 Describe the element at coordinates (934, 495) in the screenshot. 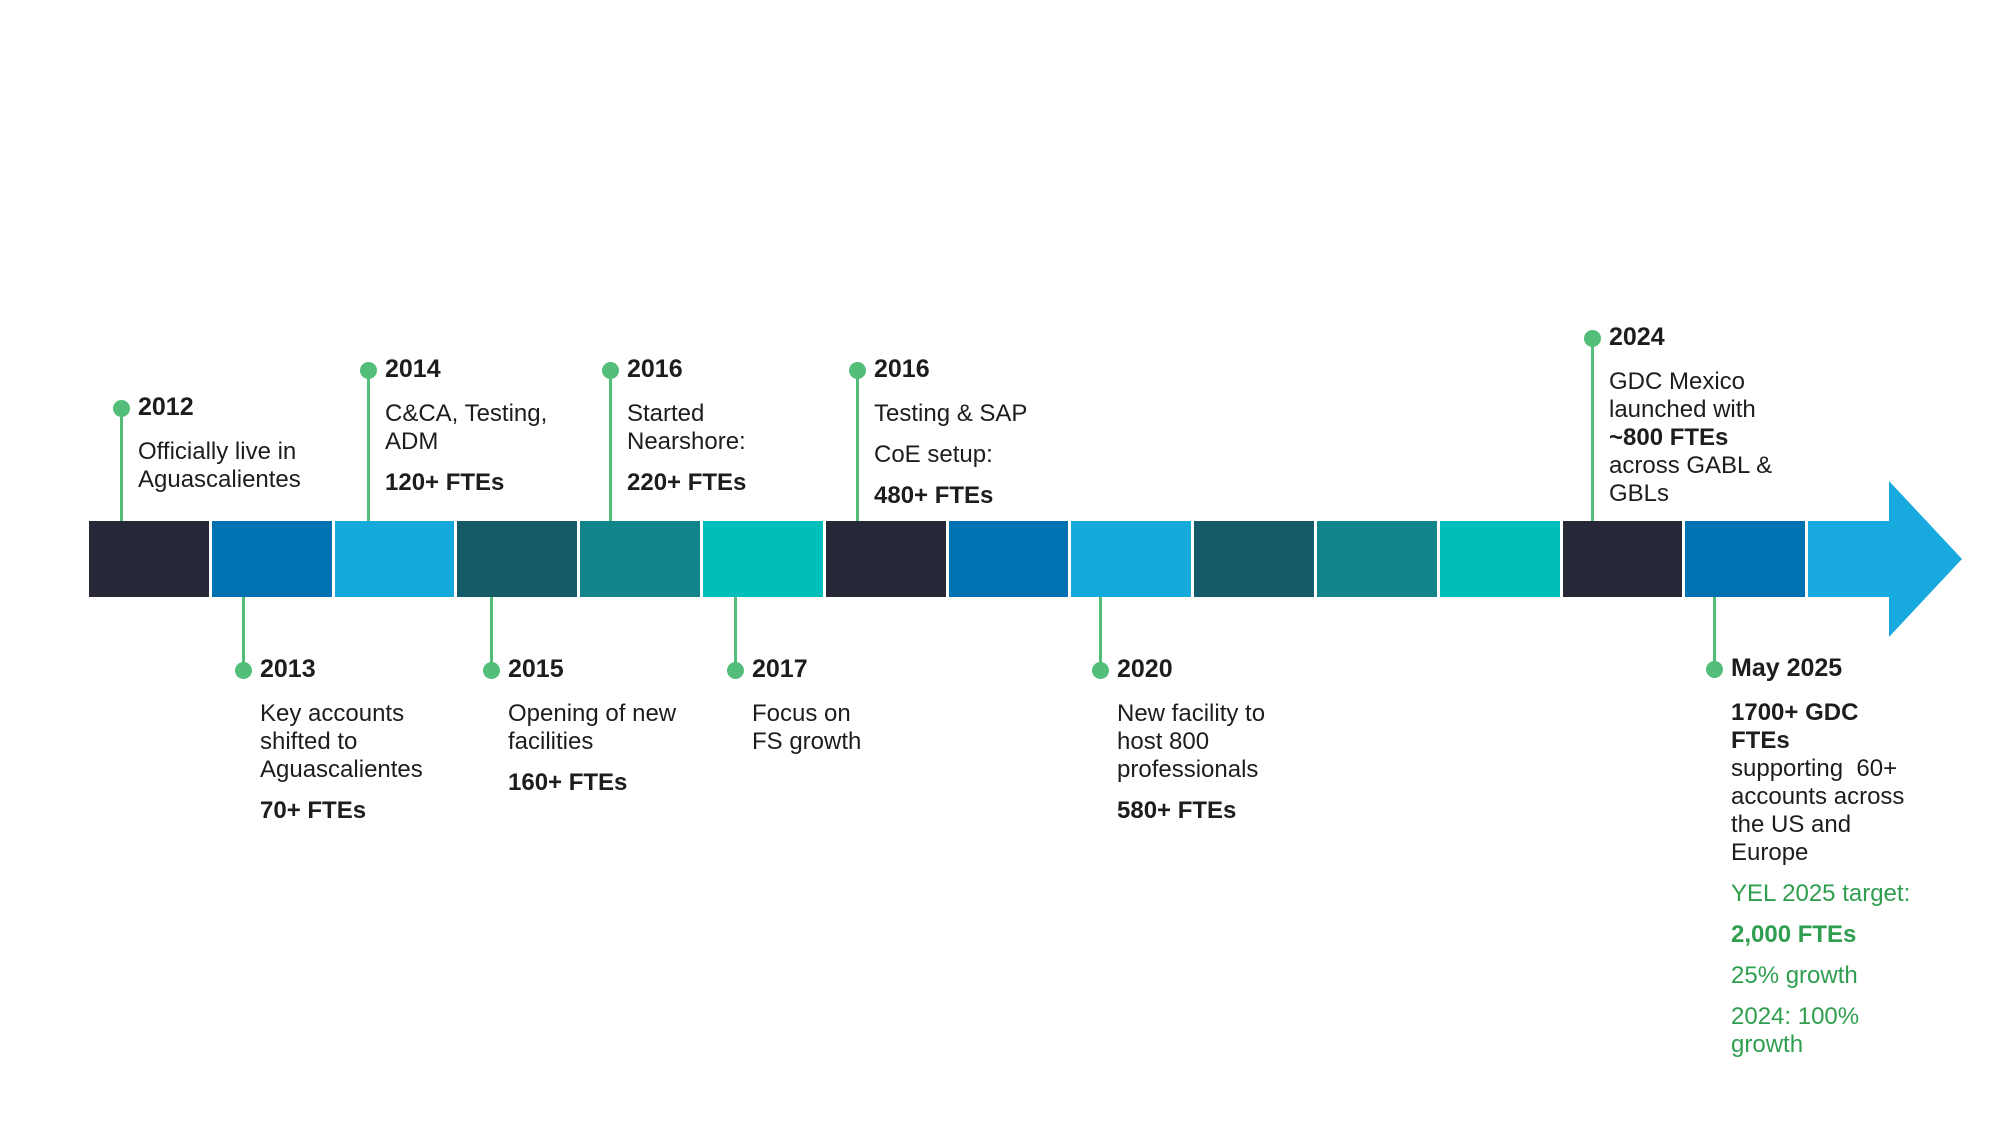

I see `ftes-bold-text: 480+ FTEs` at that location.